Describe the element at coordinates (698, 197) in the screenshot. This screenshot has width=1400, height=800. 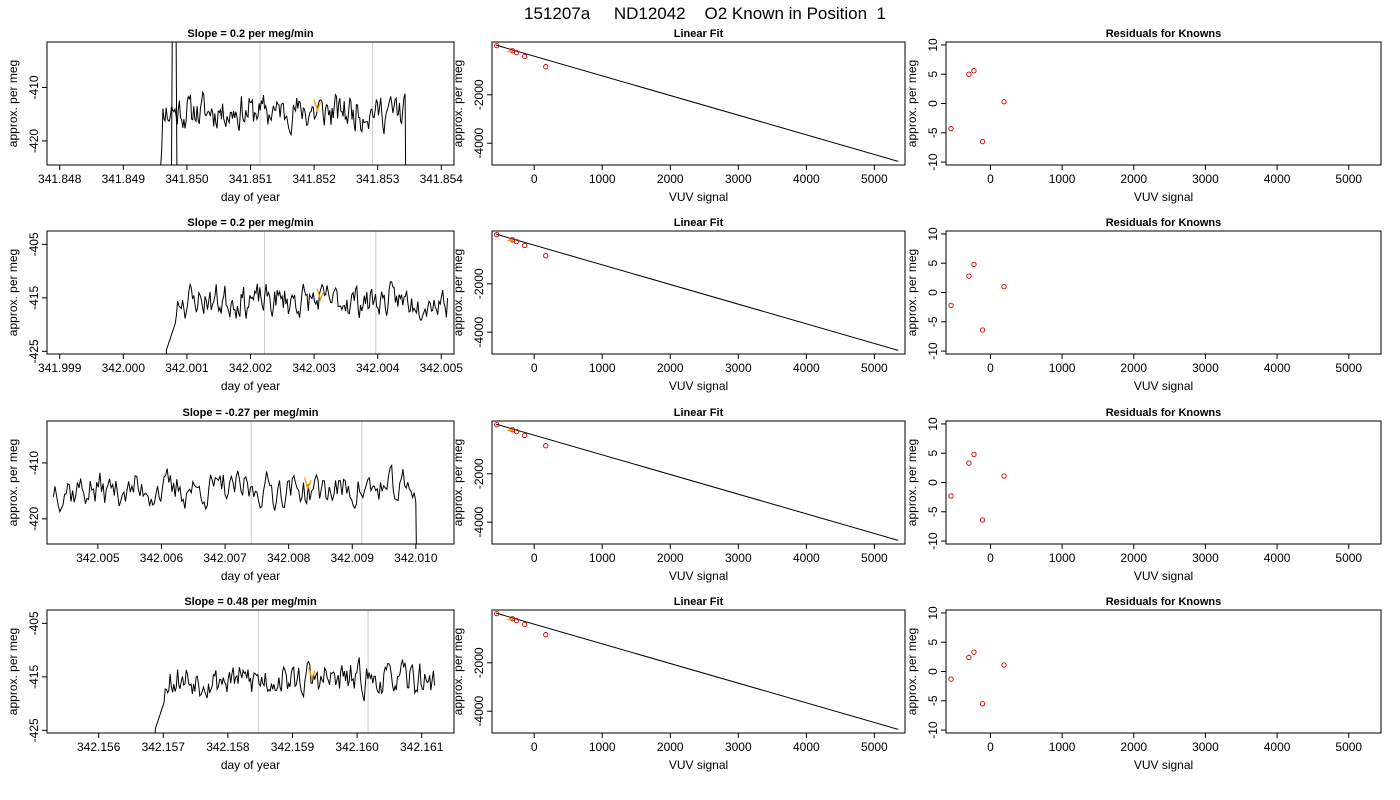
I see `x-axis-label: VUV signal` at that location.